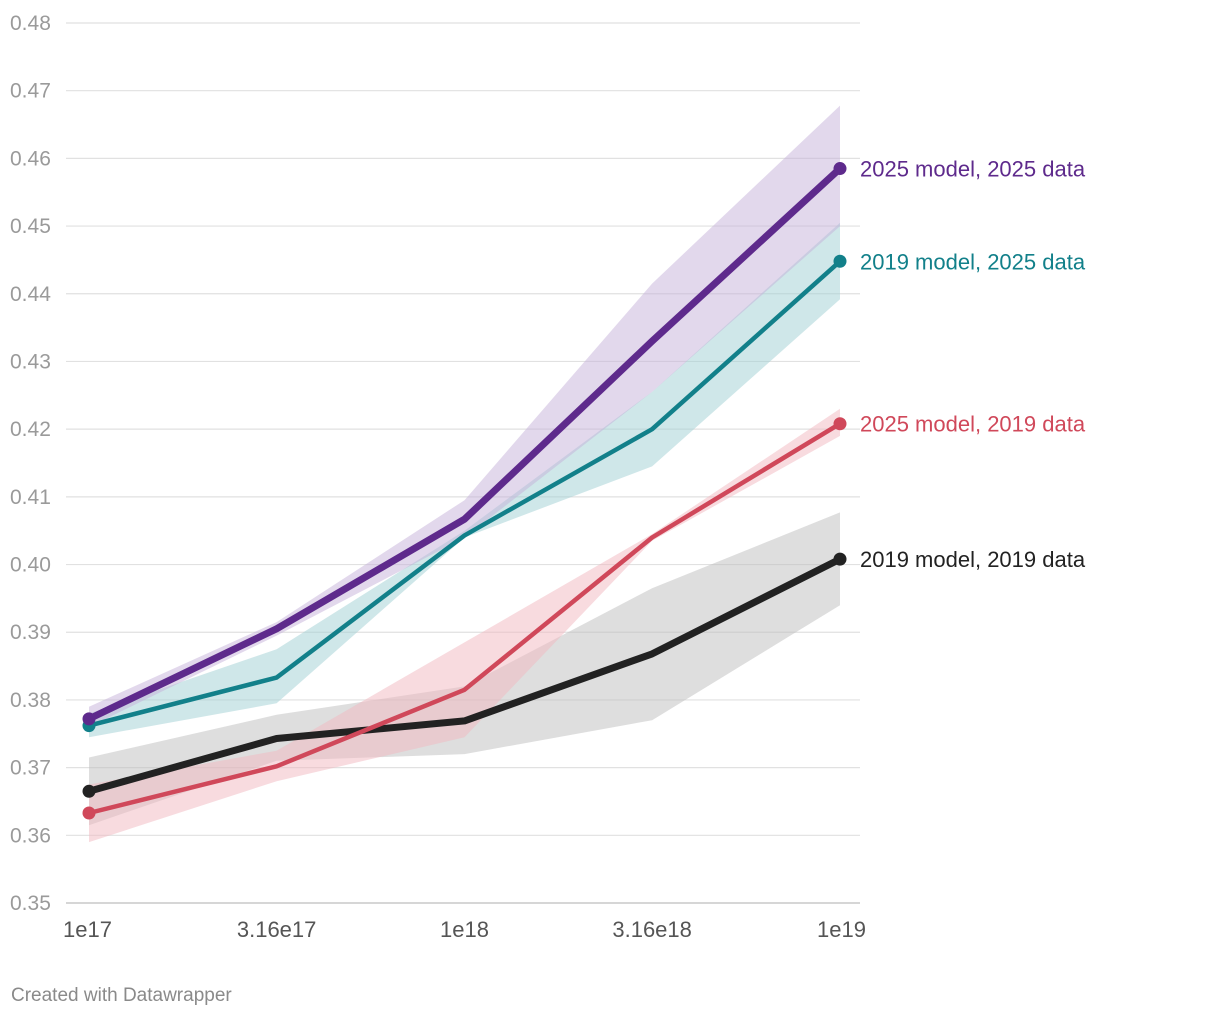 This screenshot has width=1220, height=1020. I want to click on y-tick-label: 0.35, so click(30, 903).